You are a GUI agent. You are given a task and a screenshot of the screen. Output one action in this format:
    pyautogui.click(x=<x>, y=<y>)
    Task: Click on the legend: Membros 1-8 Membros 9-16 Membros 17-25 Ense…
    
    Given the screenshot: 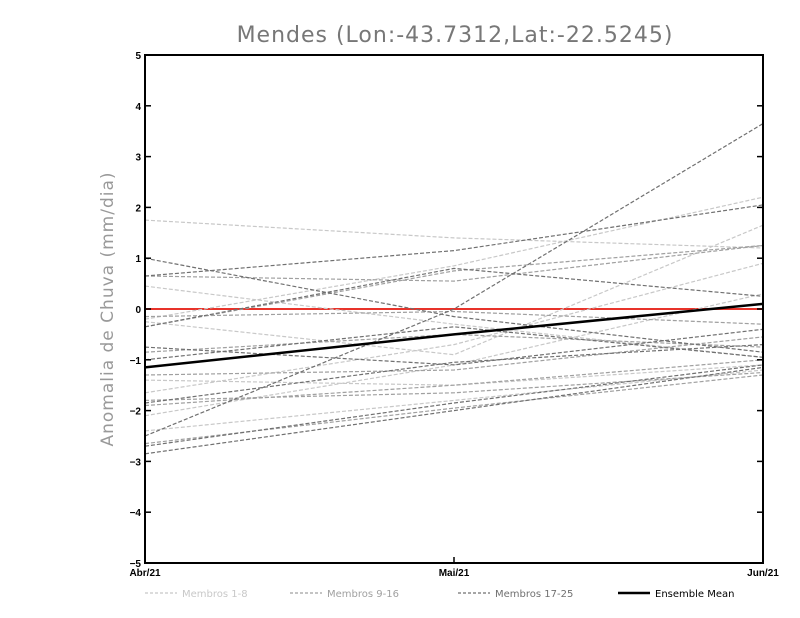 What is the action you would take?
    pyautogui.click(x=439, y=594)
    